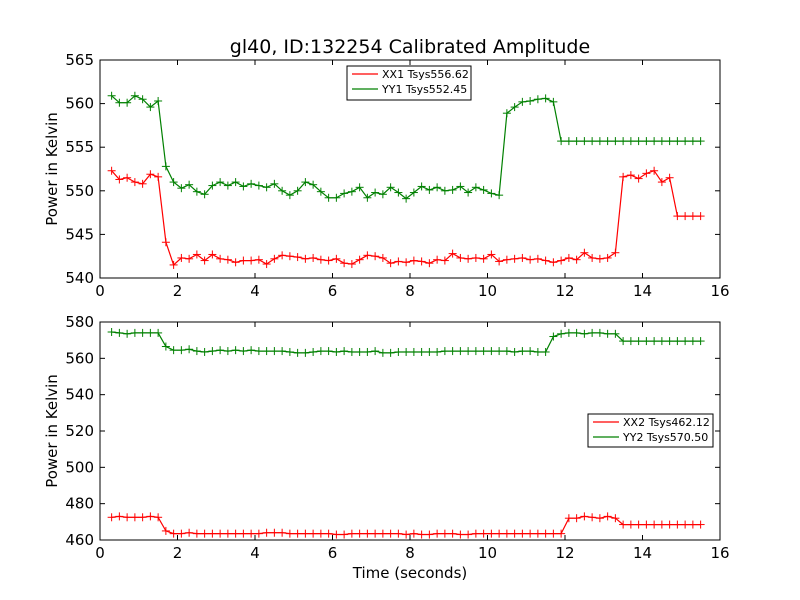 The height and width of the screenshot is (600, 800). I want to click on top-y-axis-label: Power in Kelvin, so click(52, 169).